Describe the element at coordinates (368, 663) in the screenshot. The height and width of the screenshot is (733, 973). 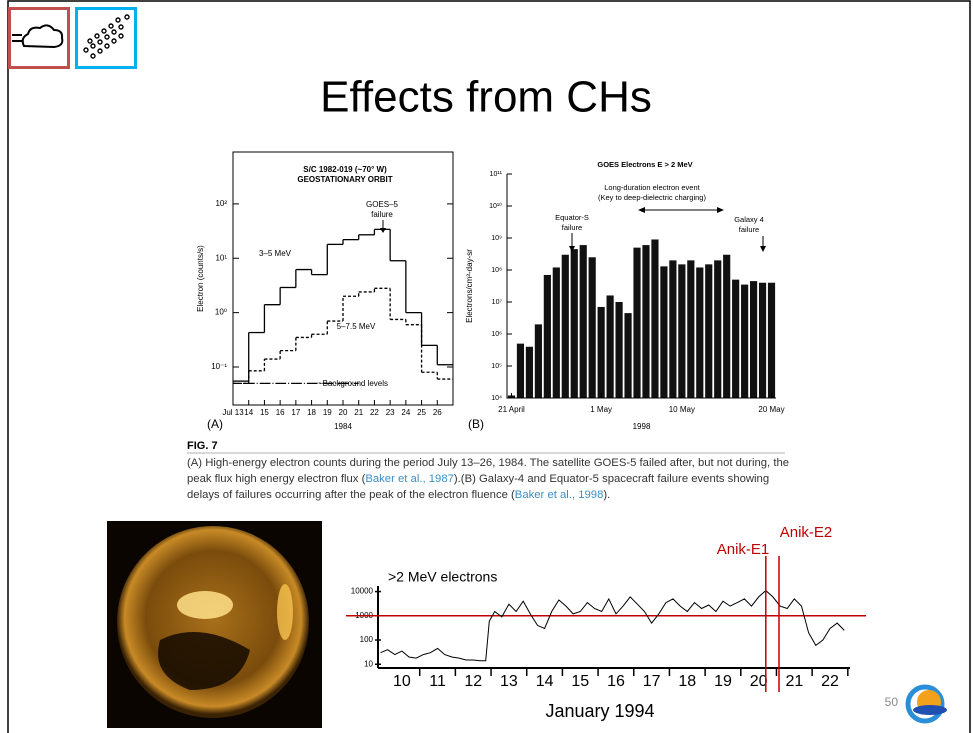
I see `y-tick-label: 10` at that location.